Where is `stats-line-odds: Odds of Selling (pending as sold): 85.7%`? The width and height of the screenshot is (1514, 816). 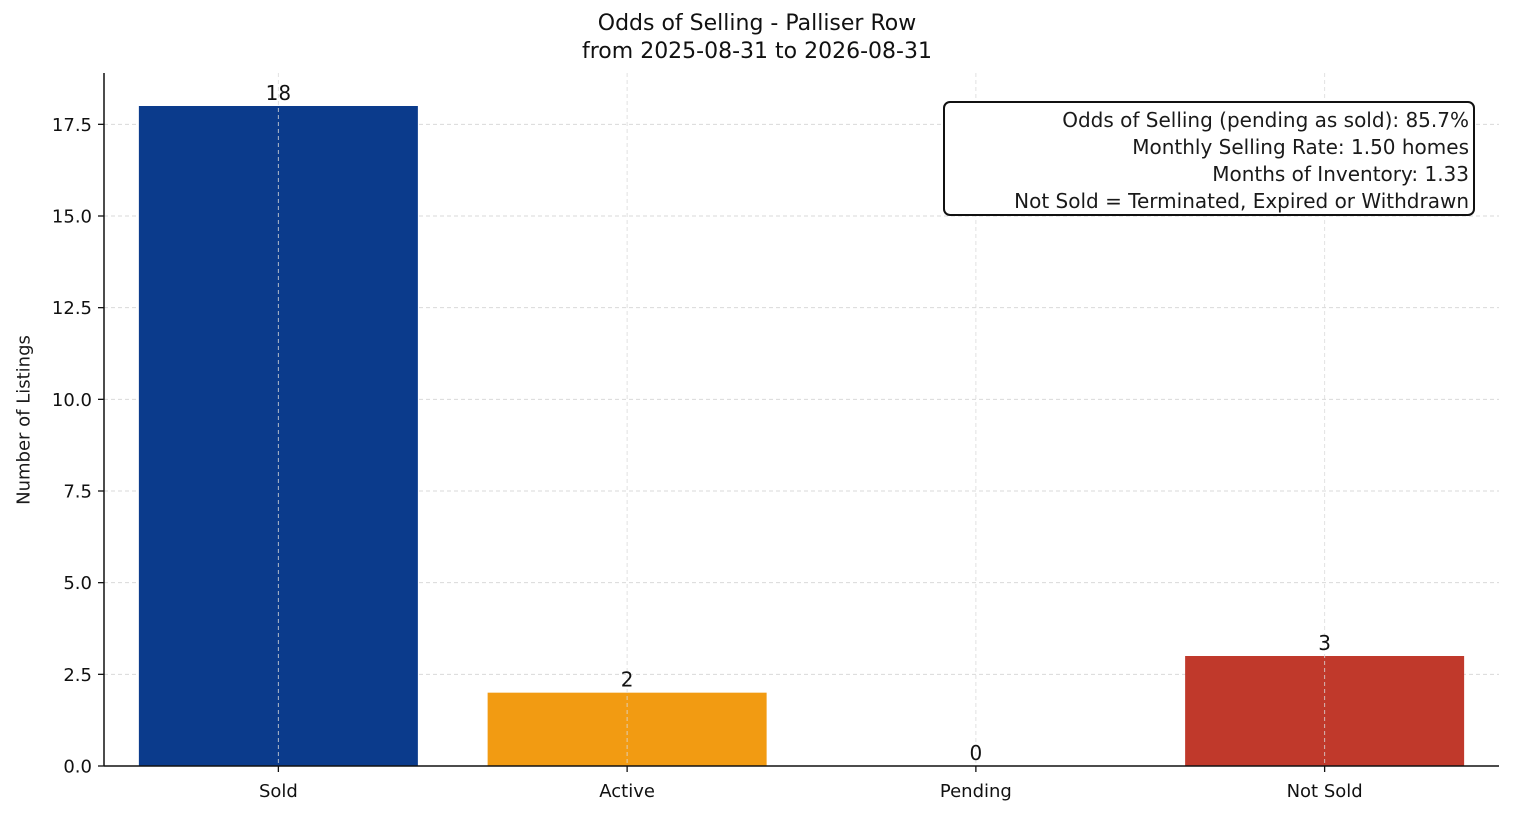
stats-line-odds: Odds of Selling (pending as sold): 85.7% is located at coordinates (1265, 120).